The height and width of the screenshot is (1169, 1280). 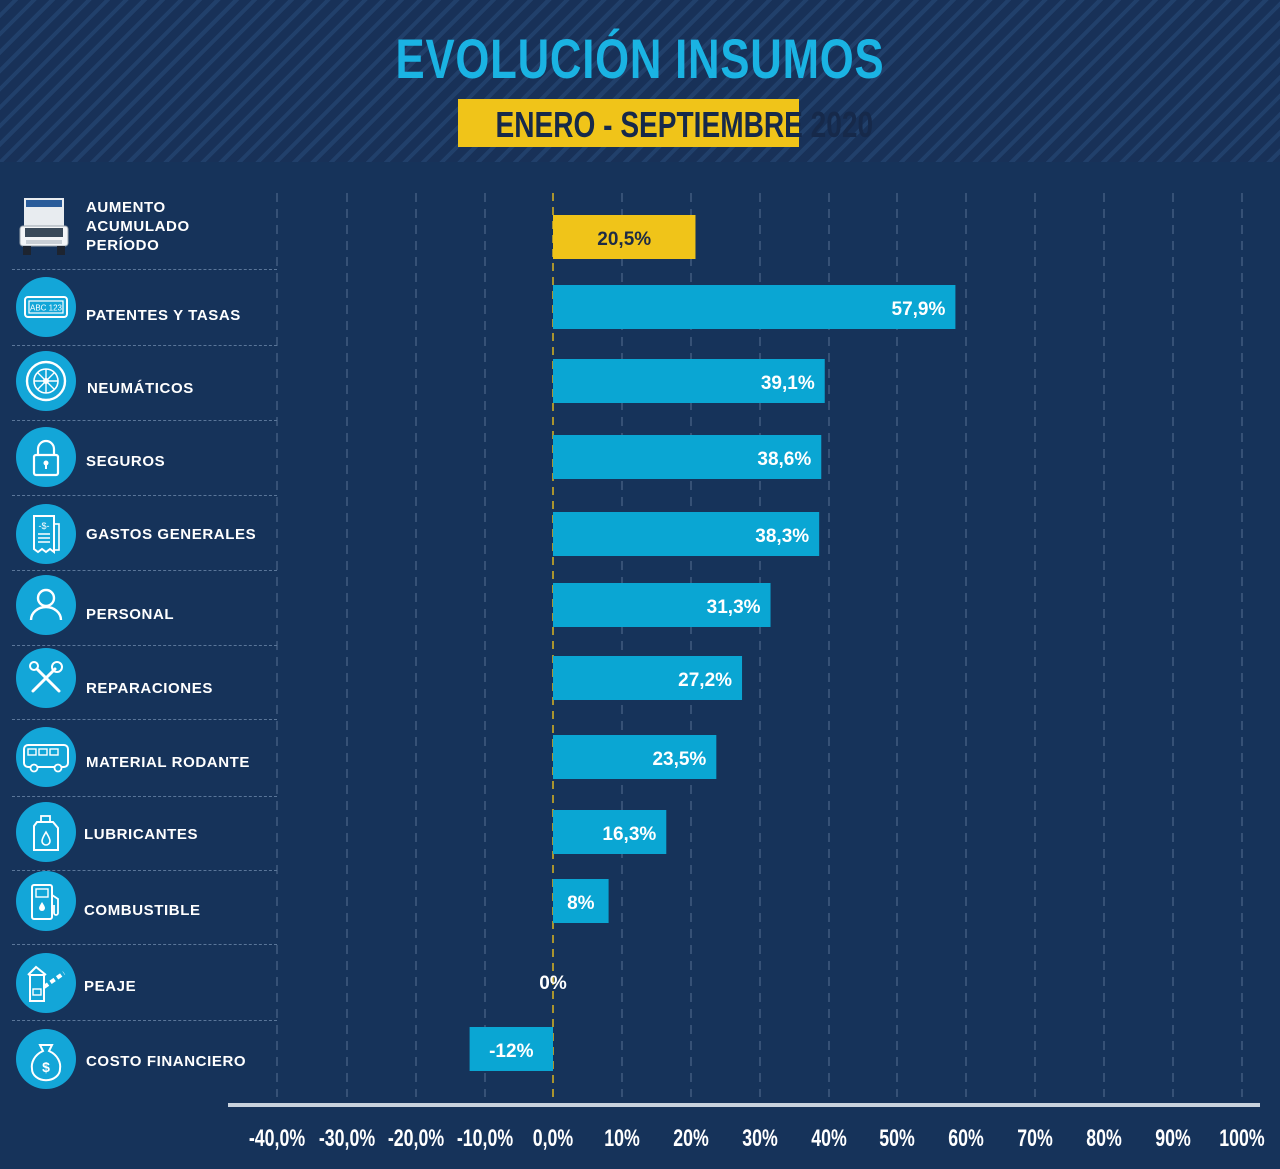 I want to click on category-label: NEUMÁTICOS, so click(x=140, y=388).